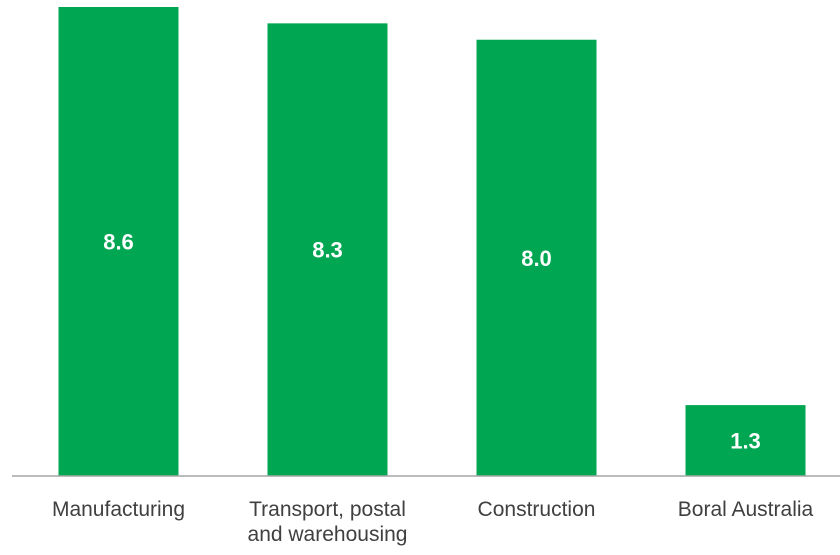 Image resolution: width=840 pixels, height=555 pixels. I want to click on category-label-2: Construction, so click(537, 509).